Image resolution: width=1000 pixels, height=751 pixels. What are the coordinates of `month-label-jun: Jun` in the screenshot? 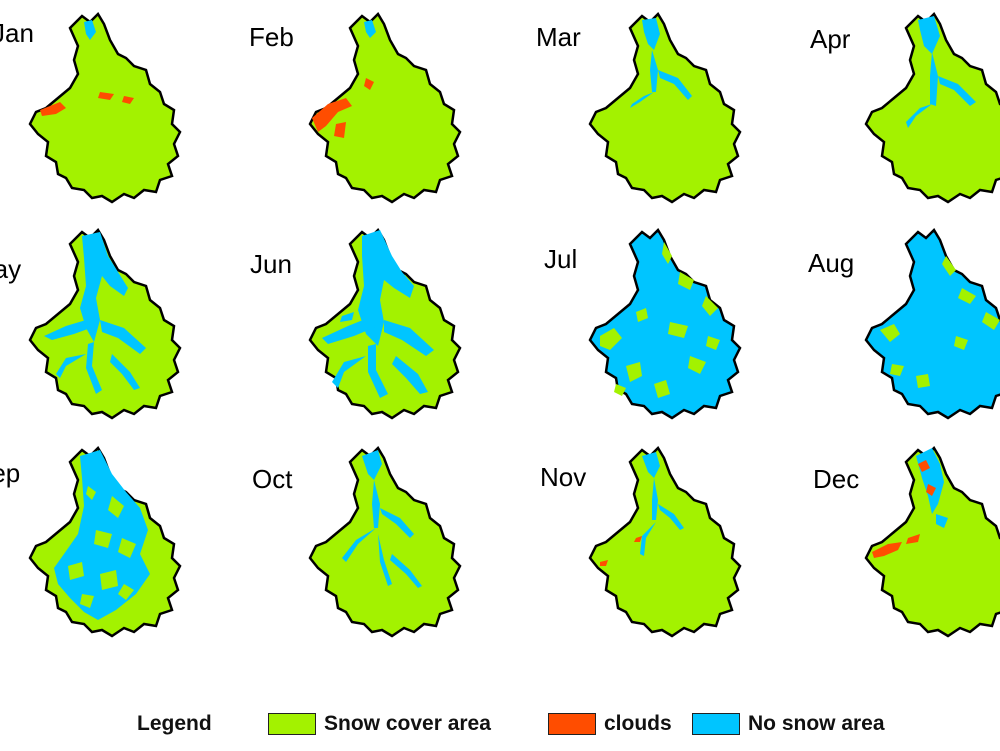 It's located at (271, 264).